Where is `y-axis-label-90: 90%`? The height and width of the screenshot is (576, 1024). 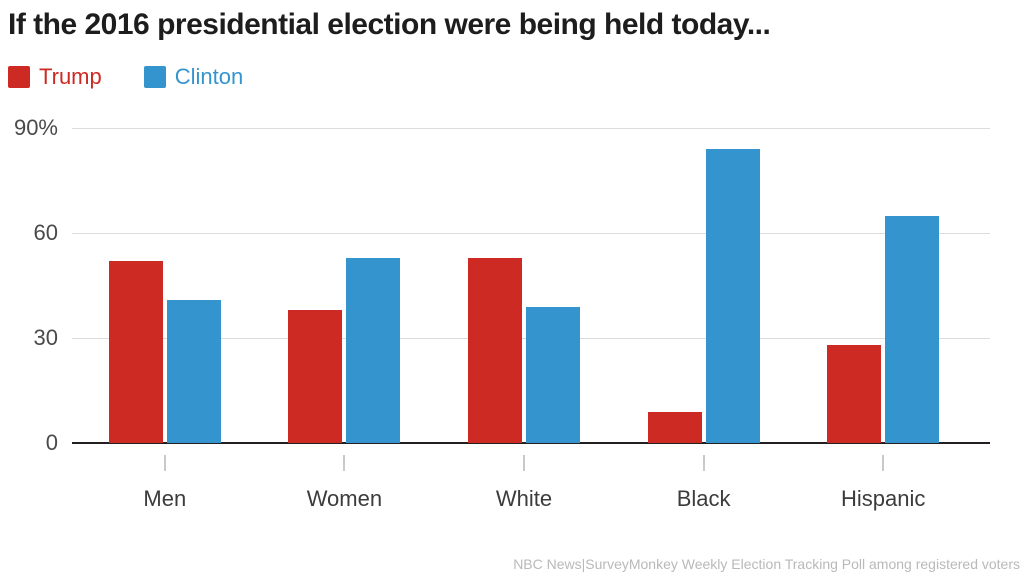
y-axis-label-90: 90% is located at coordinates (35, 127).